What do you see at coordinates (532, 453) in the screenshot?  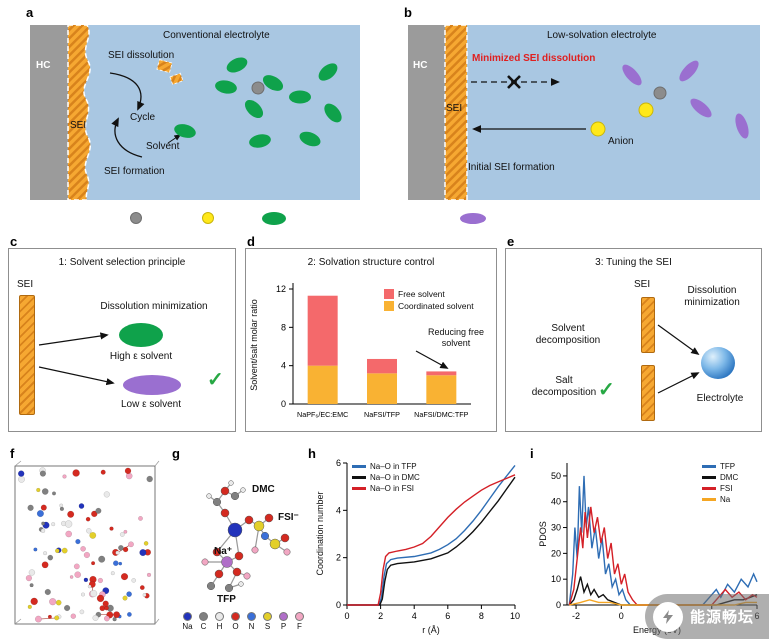 I see `panel-i-letter: i` at bounding box center [532, 453].